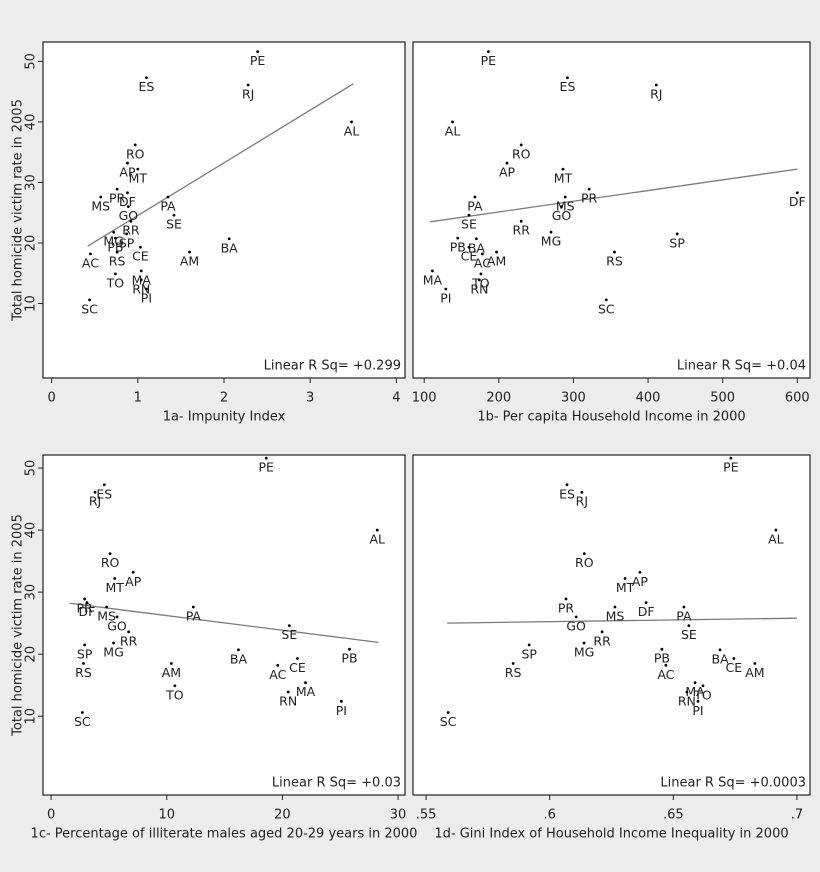 This screenshot has height=872, width=820. What do you see at coordinates (396, 398) in the screenshot?
I see `x-tick-label: 4` at bounding box center [396, 398].